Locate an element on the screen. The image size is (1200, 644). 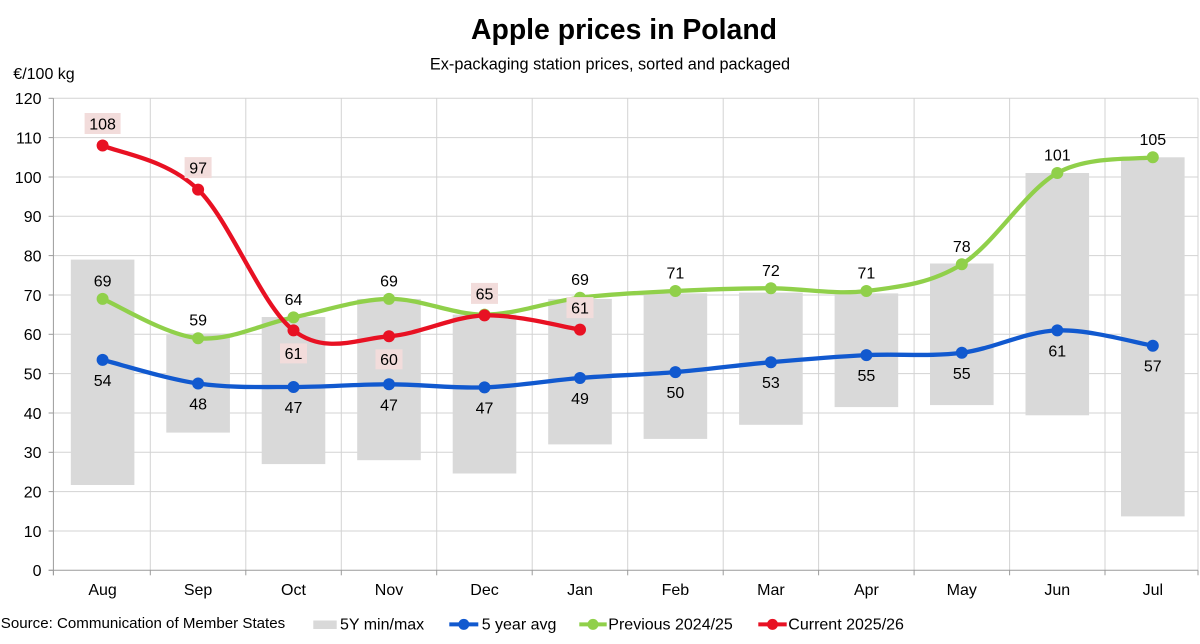
svg-text: Jun is located at coordinates (1057, 590).